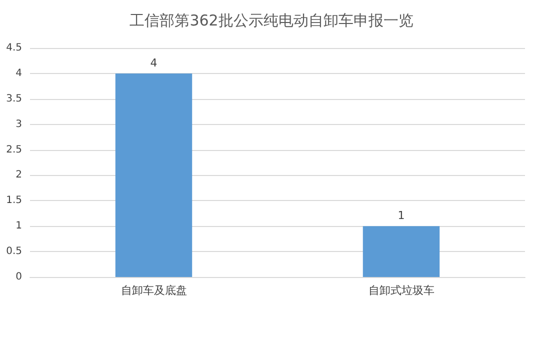 This screenshot has height=339, width=543. Describe the element at coordinates (19, 175) in the screenshot. I see `y-tick-label: 2` at that location.